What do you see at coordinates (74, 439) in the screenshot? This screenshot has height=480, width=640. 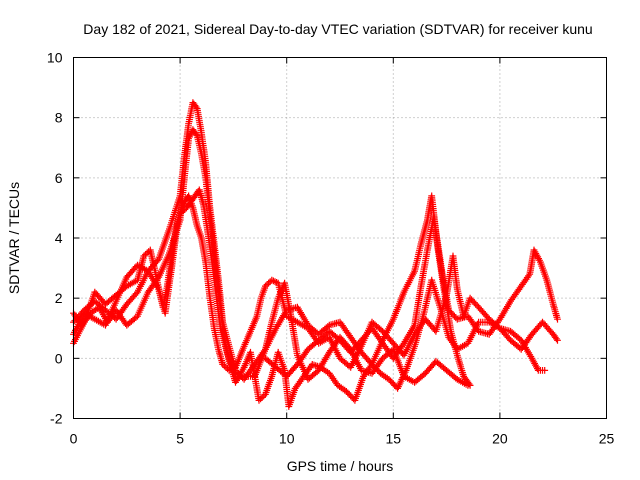 I see `x-tick-label: 0` at bounding box center [74, 439].